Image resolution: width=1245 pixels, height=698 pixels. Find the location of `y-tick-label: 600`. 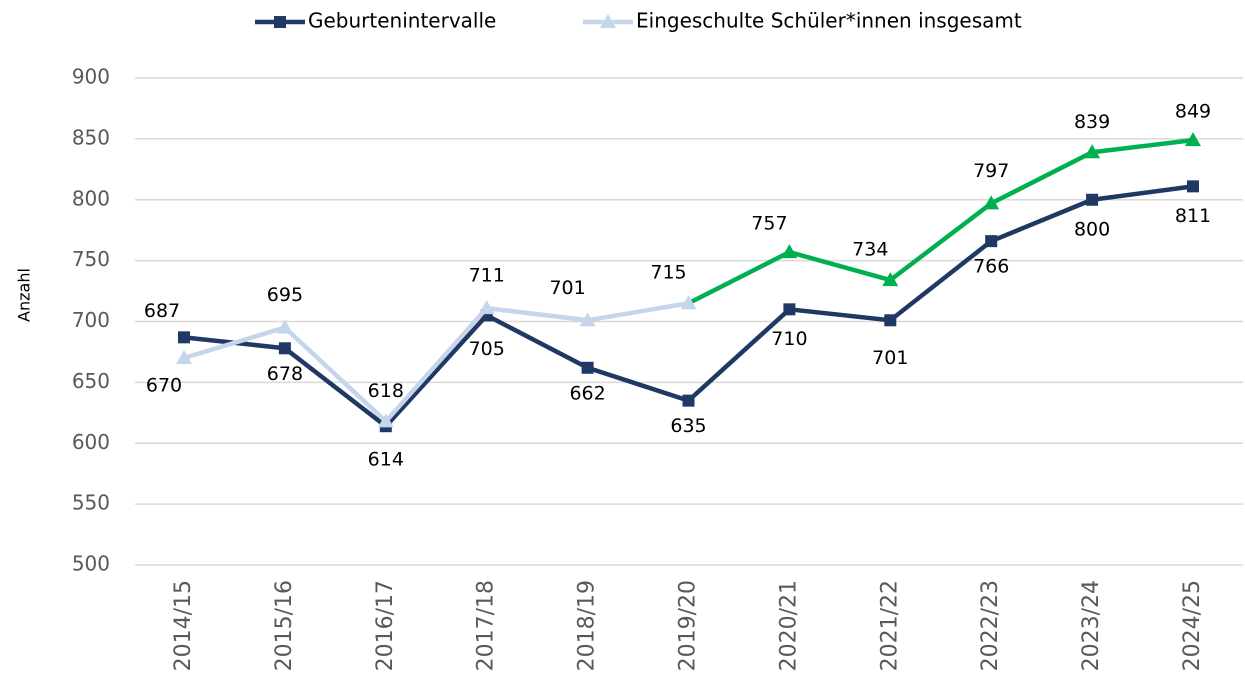

y-tick-label: 600 is located at coordinates (91, 442).